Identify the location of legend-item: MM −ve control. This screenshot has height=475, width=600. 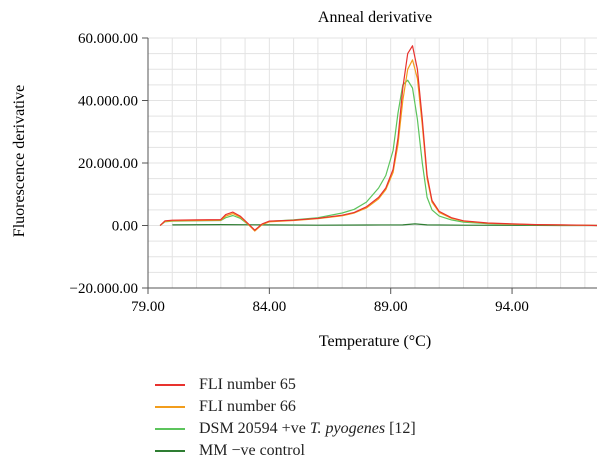
(285, 451).